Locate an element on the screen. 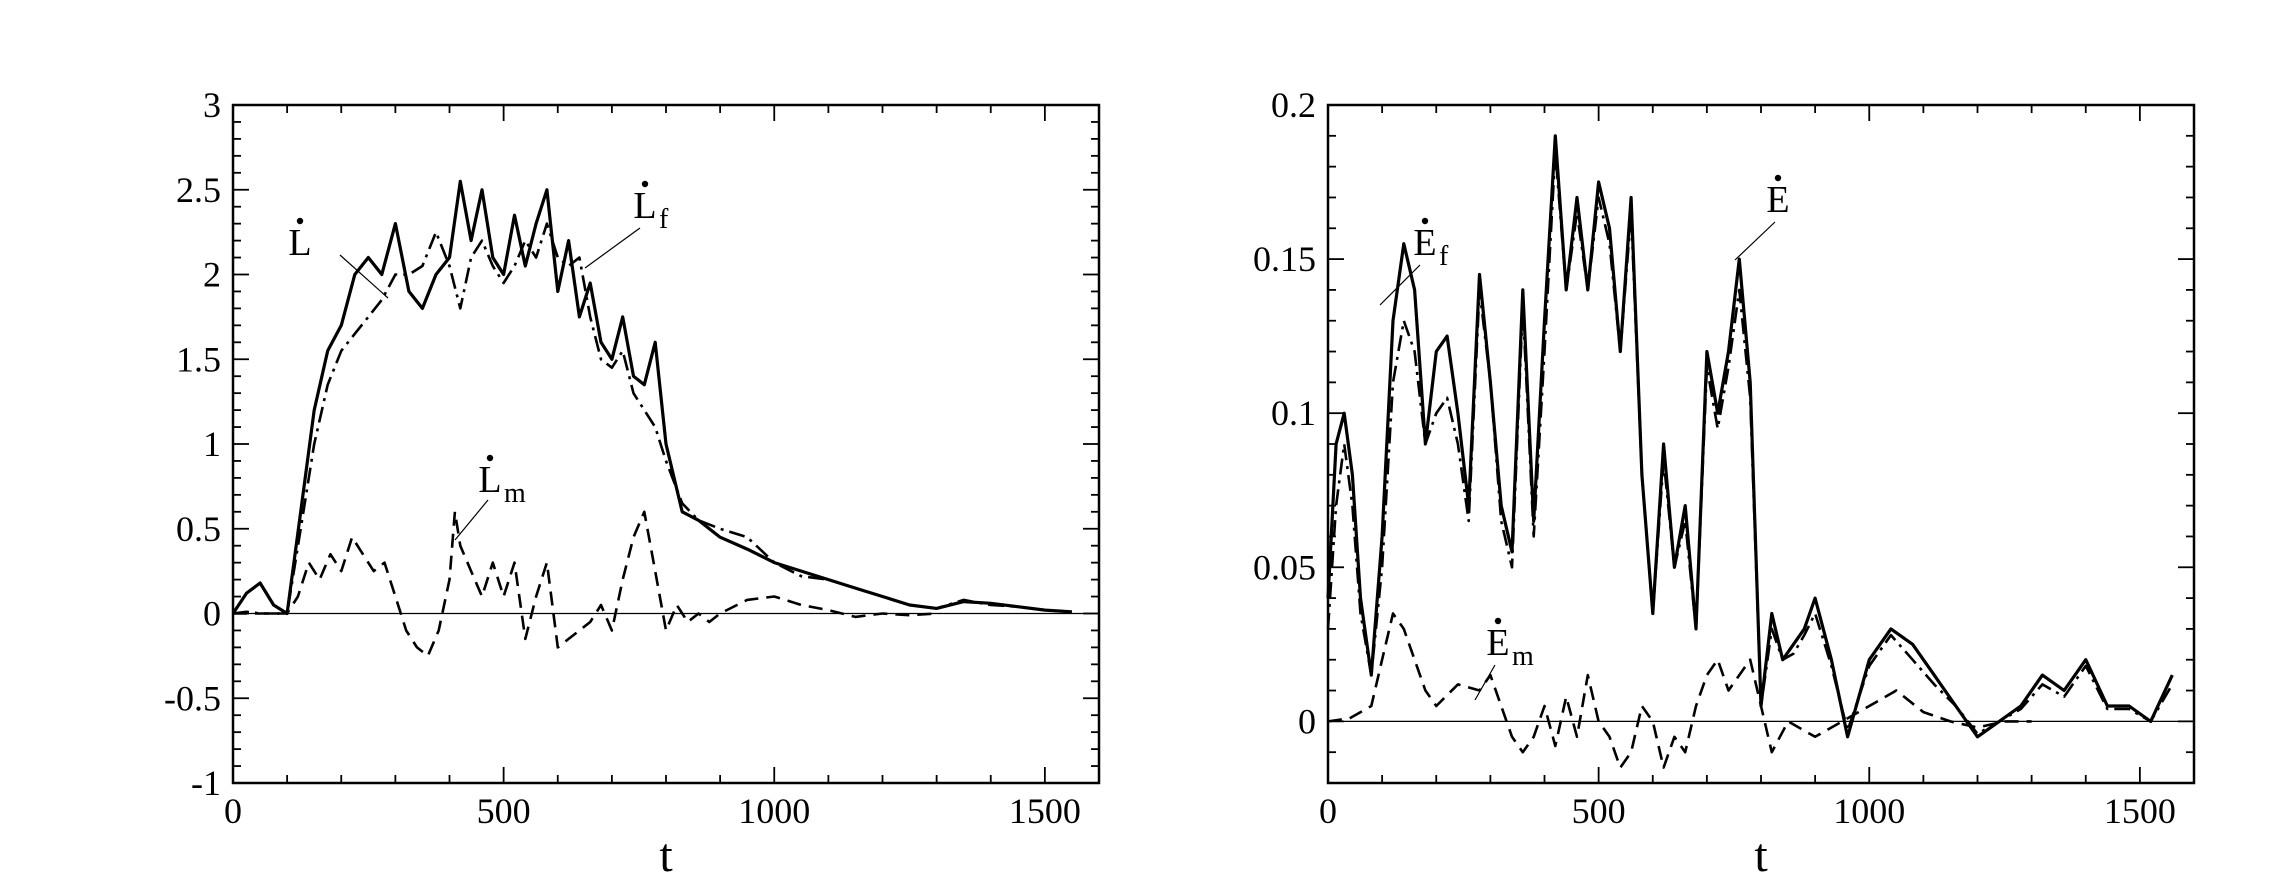 This screenshot has width=2280, height=881. y-tick-label: 1 is located at coordinates (212, 444).